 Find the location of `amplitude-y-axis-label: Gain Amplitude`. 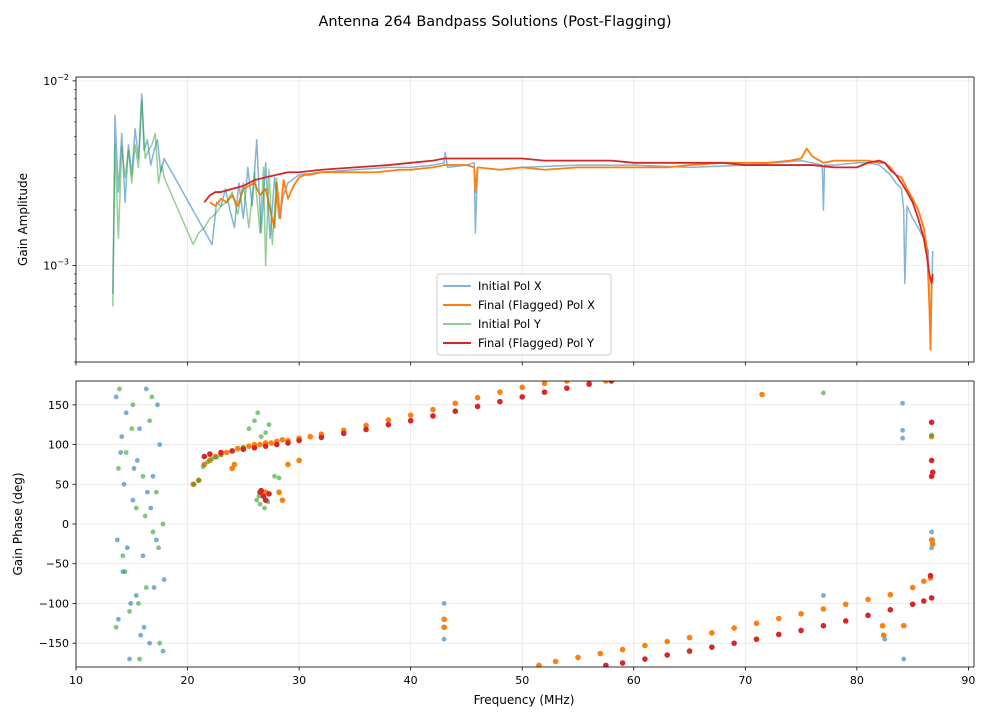

amplitude-y-axis-label: Gain Amplitude is located at coordinates (23, 219).